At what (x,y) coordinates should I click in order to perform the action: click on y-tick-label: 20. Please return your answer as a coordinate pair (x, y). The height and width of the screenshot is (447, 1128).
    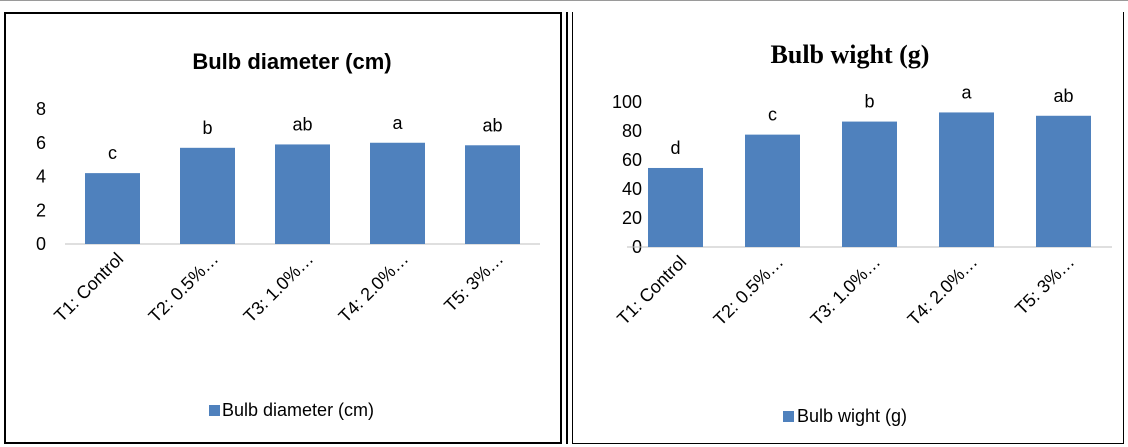
    Looking at the image, I should click on (632, 218).